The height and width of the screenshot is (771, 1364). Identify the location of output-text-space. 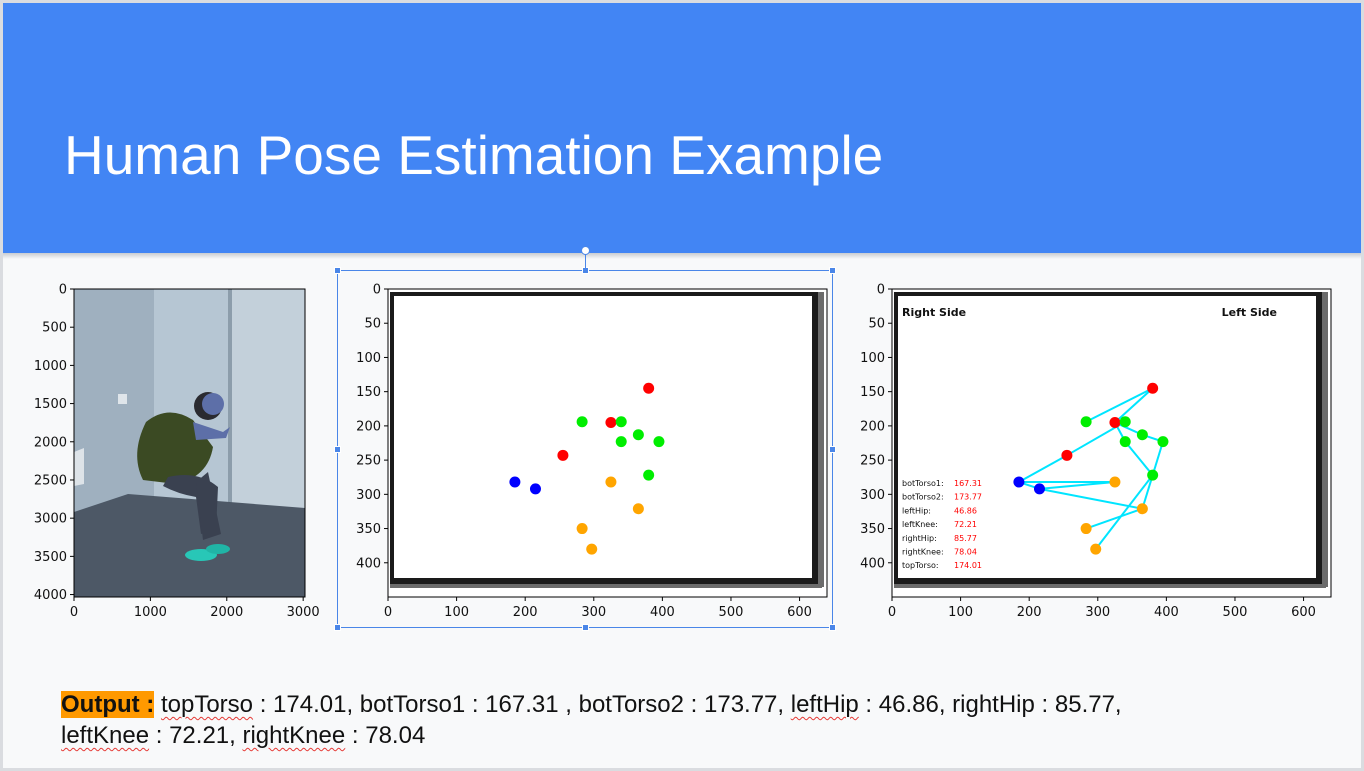
(157, 704).